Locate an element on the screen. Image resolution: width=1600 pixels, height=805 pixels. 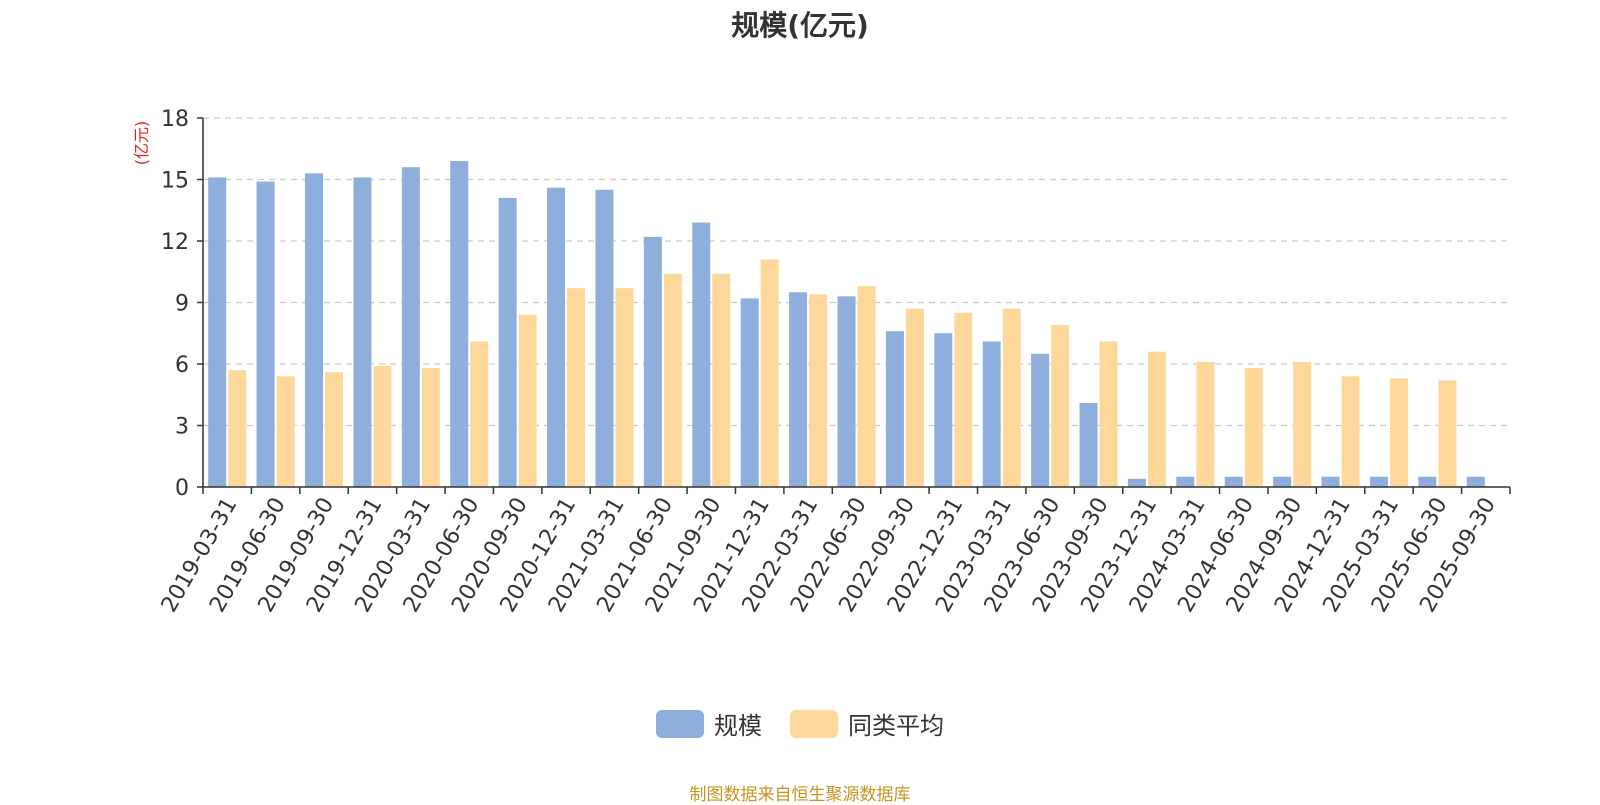
legend-item: 同类平均 is located at coordinates (867, 723).